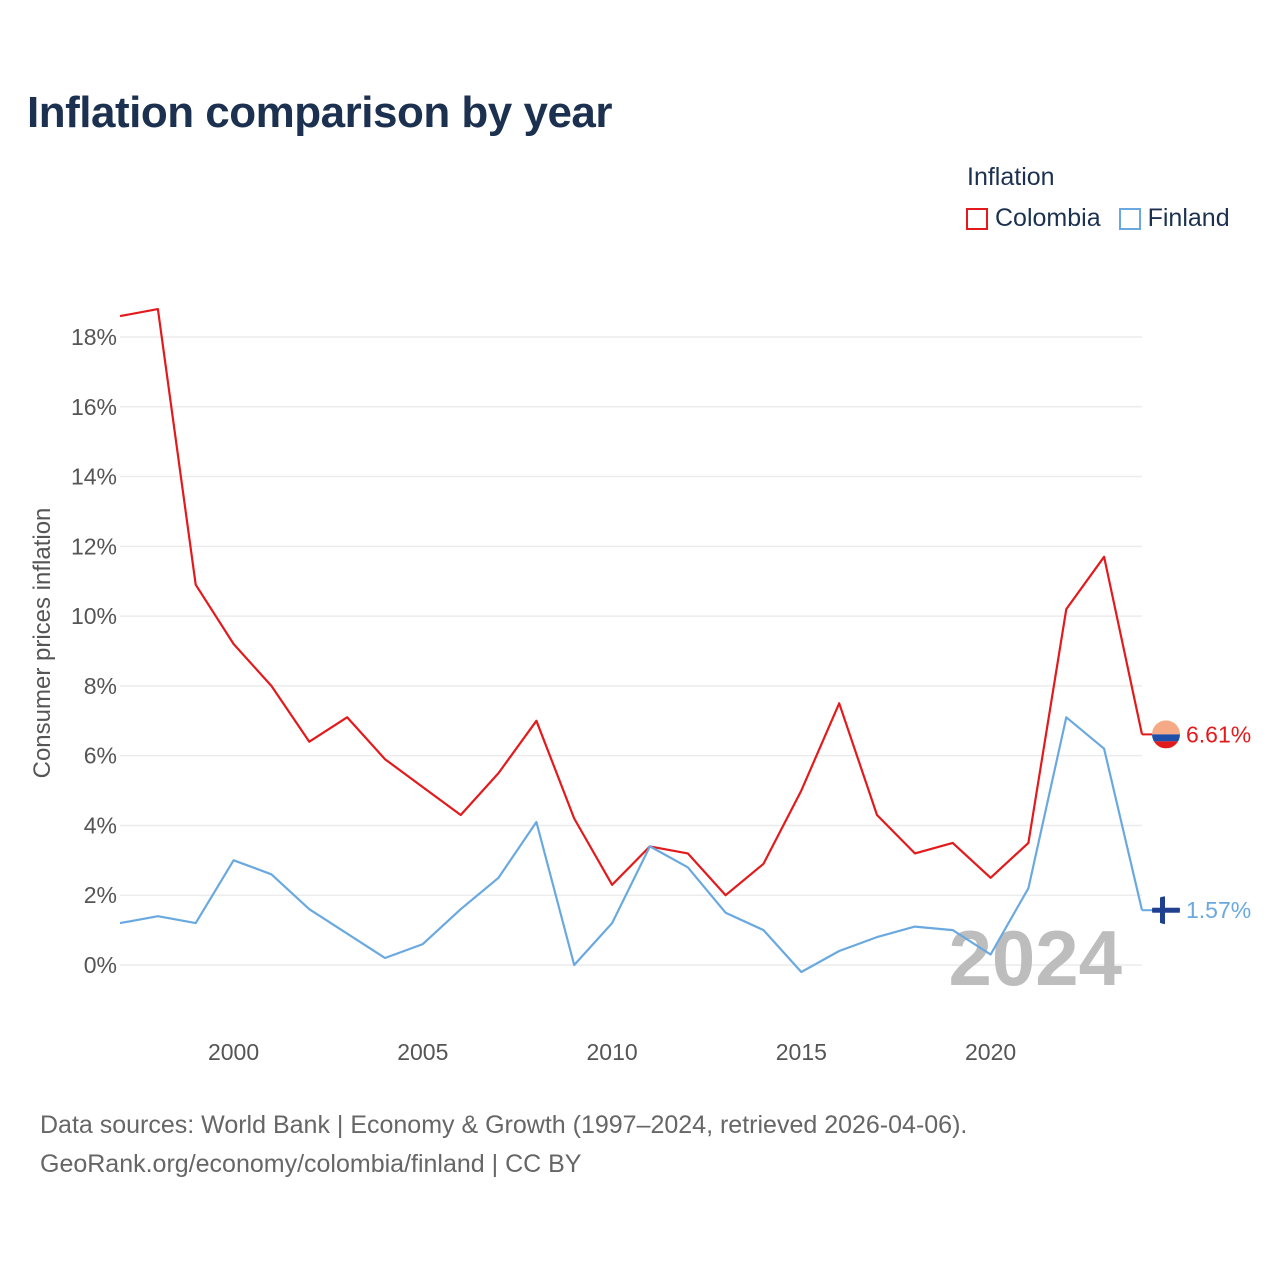  Describe the element at coordinates (94, 407) in the screenshot. I see `y-tick-label: 16%` at that location.